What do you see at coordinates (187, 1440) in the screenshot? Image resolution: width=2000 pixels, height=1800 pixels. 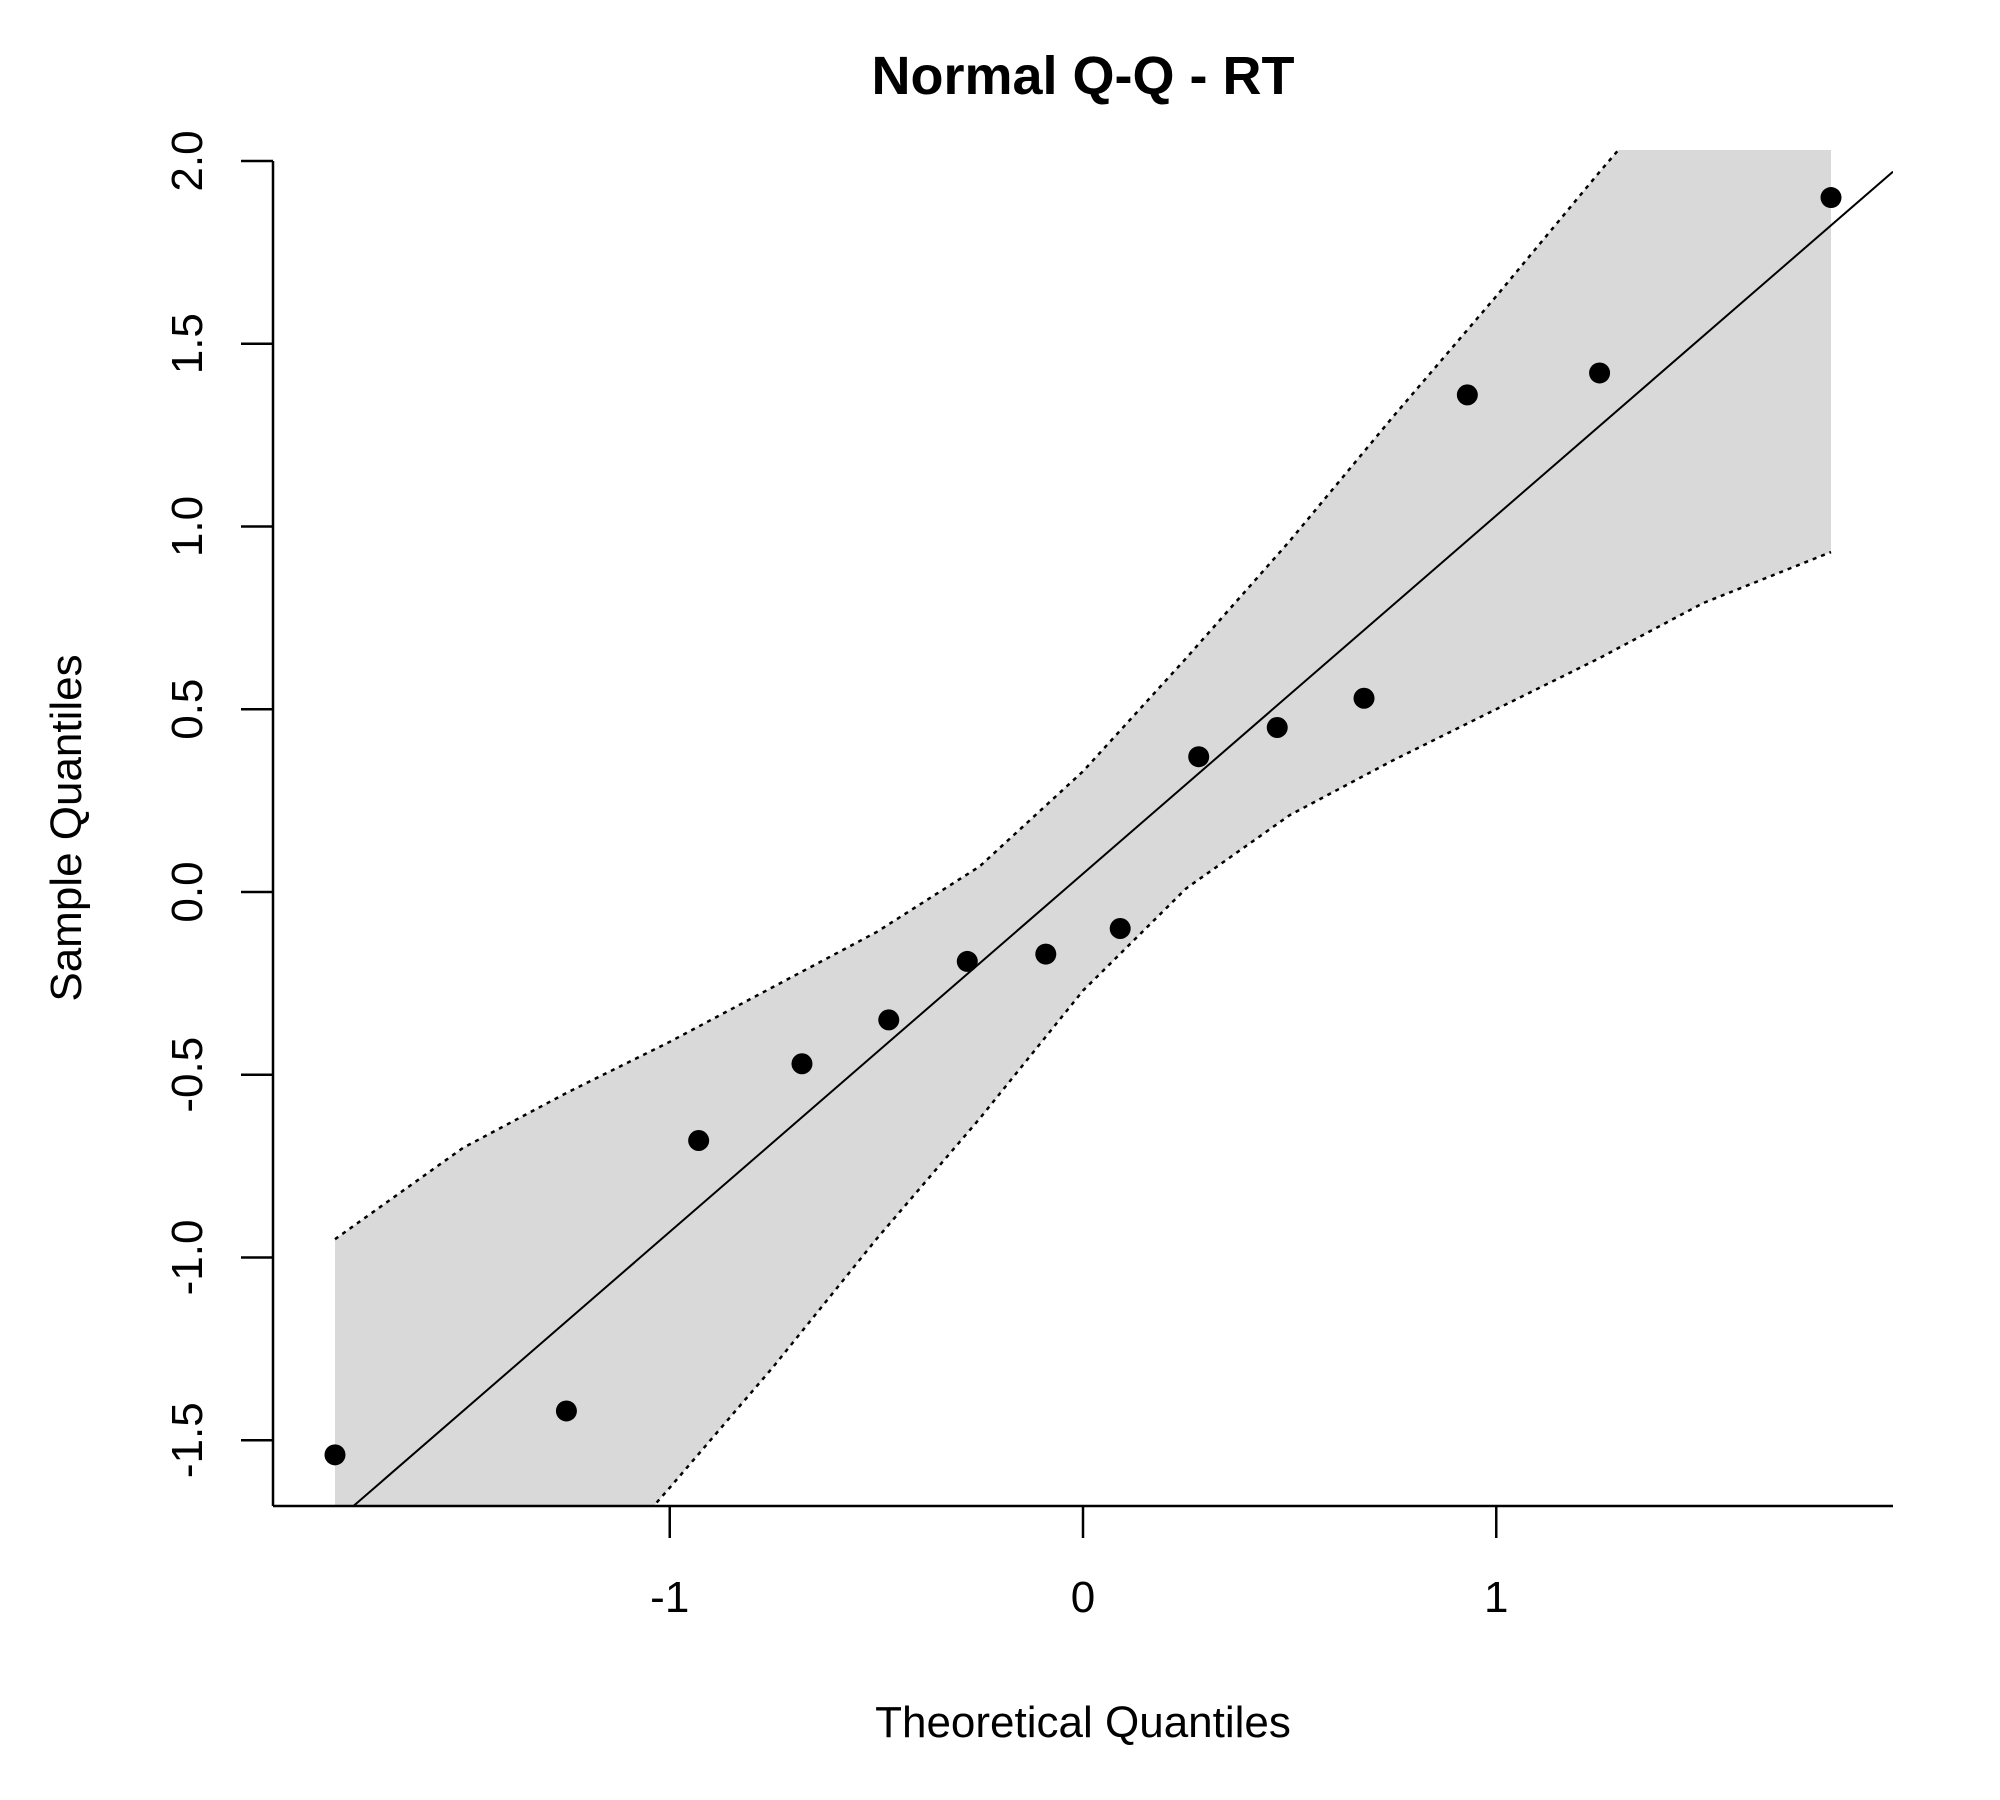 I see `y-tick-label: -1.5` at bounding box center [187, 1440].